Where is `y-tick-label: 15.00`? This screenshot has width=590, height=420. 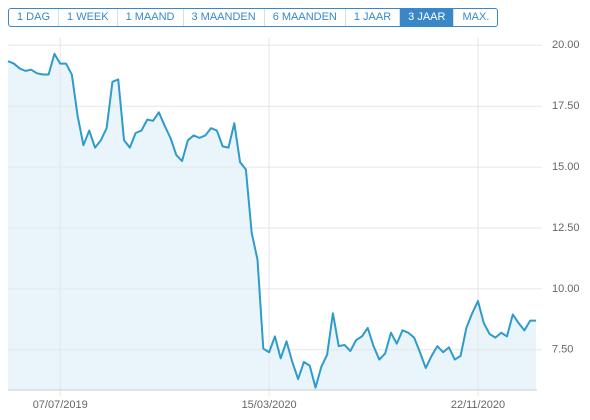
y-tick-label: 15.00 is located at coordinates (566, 167).